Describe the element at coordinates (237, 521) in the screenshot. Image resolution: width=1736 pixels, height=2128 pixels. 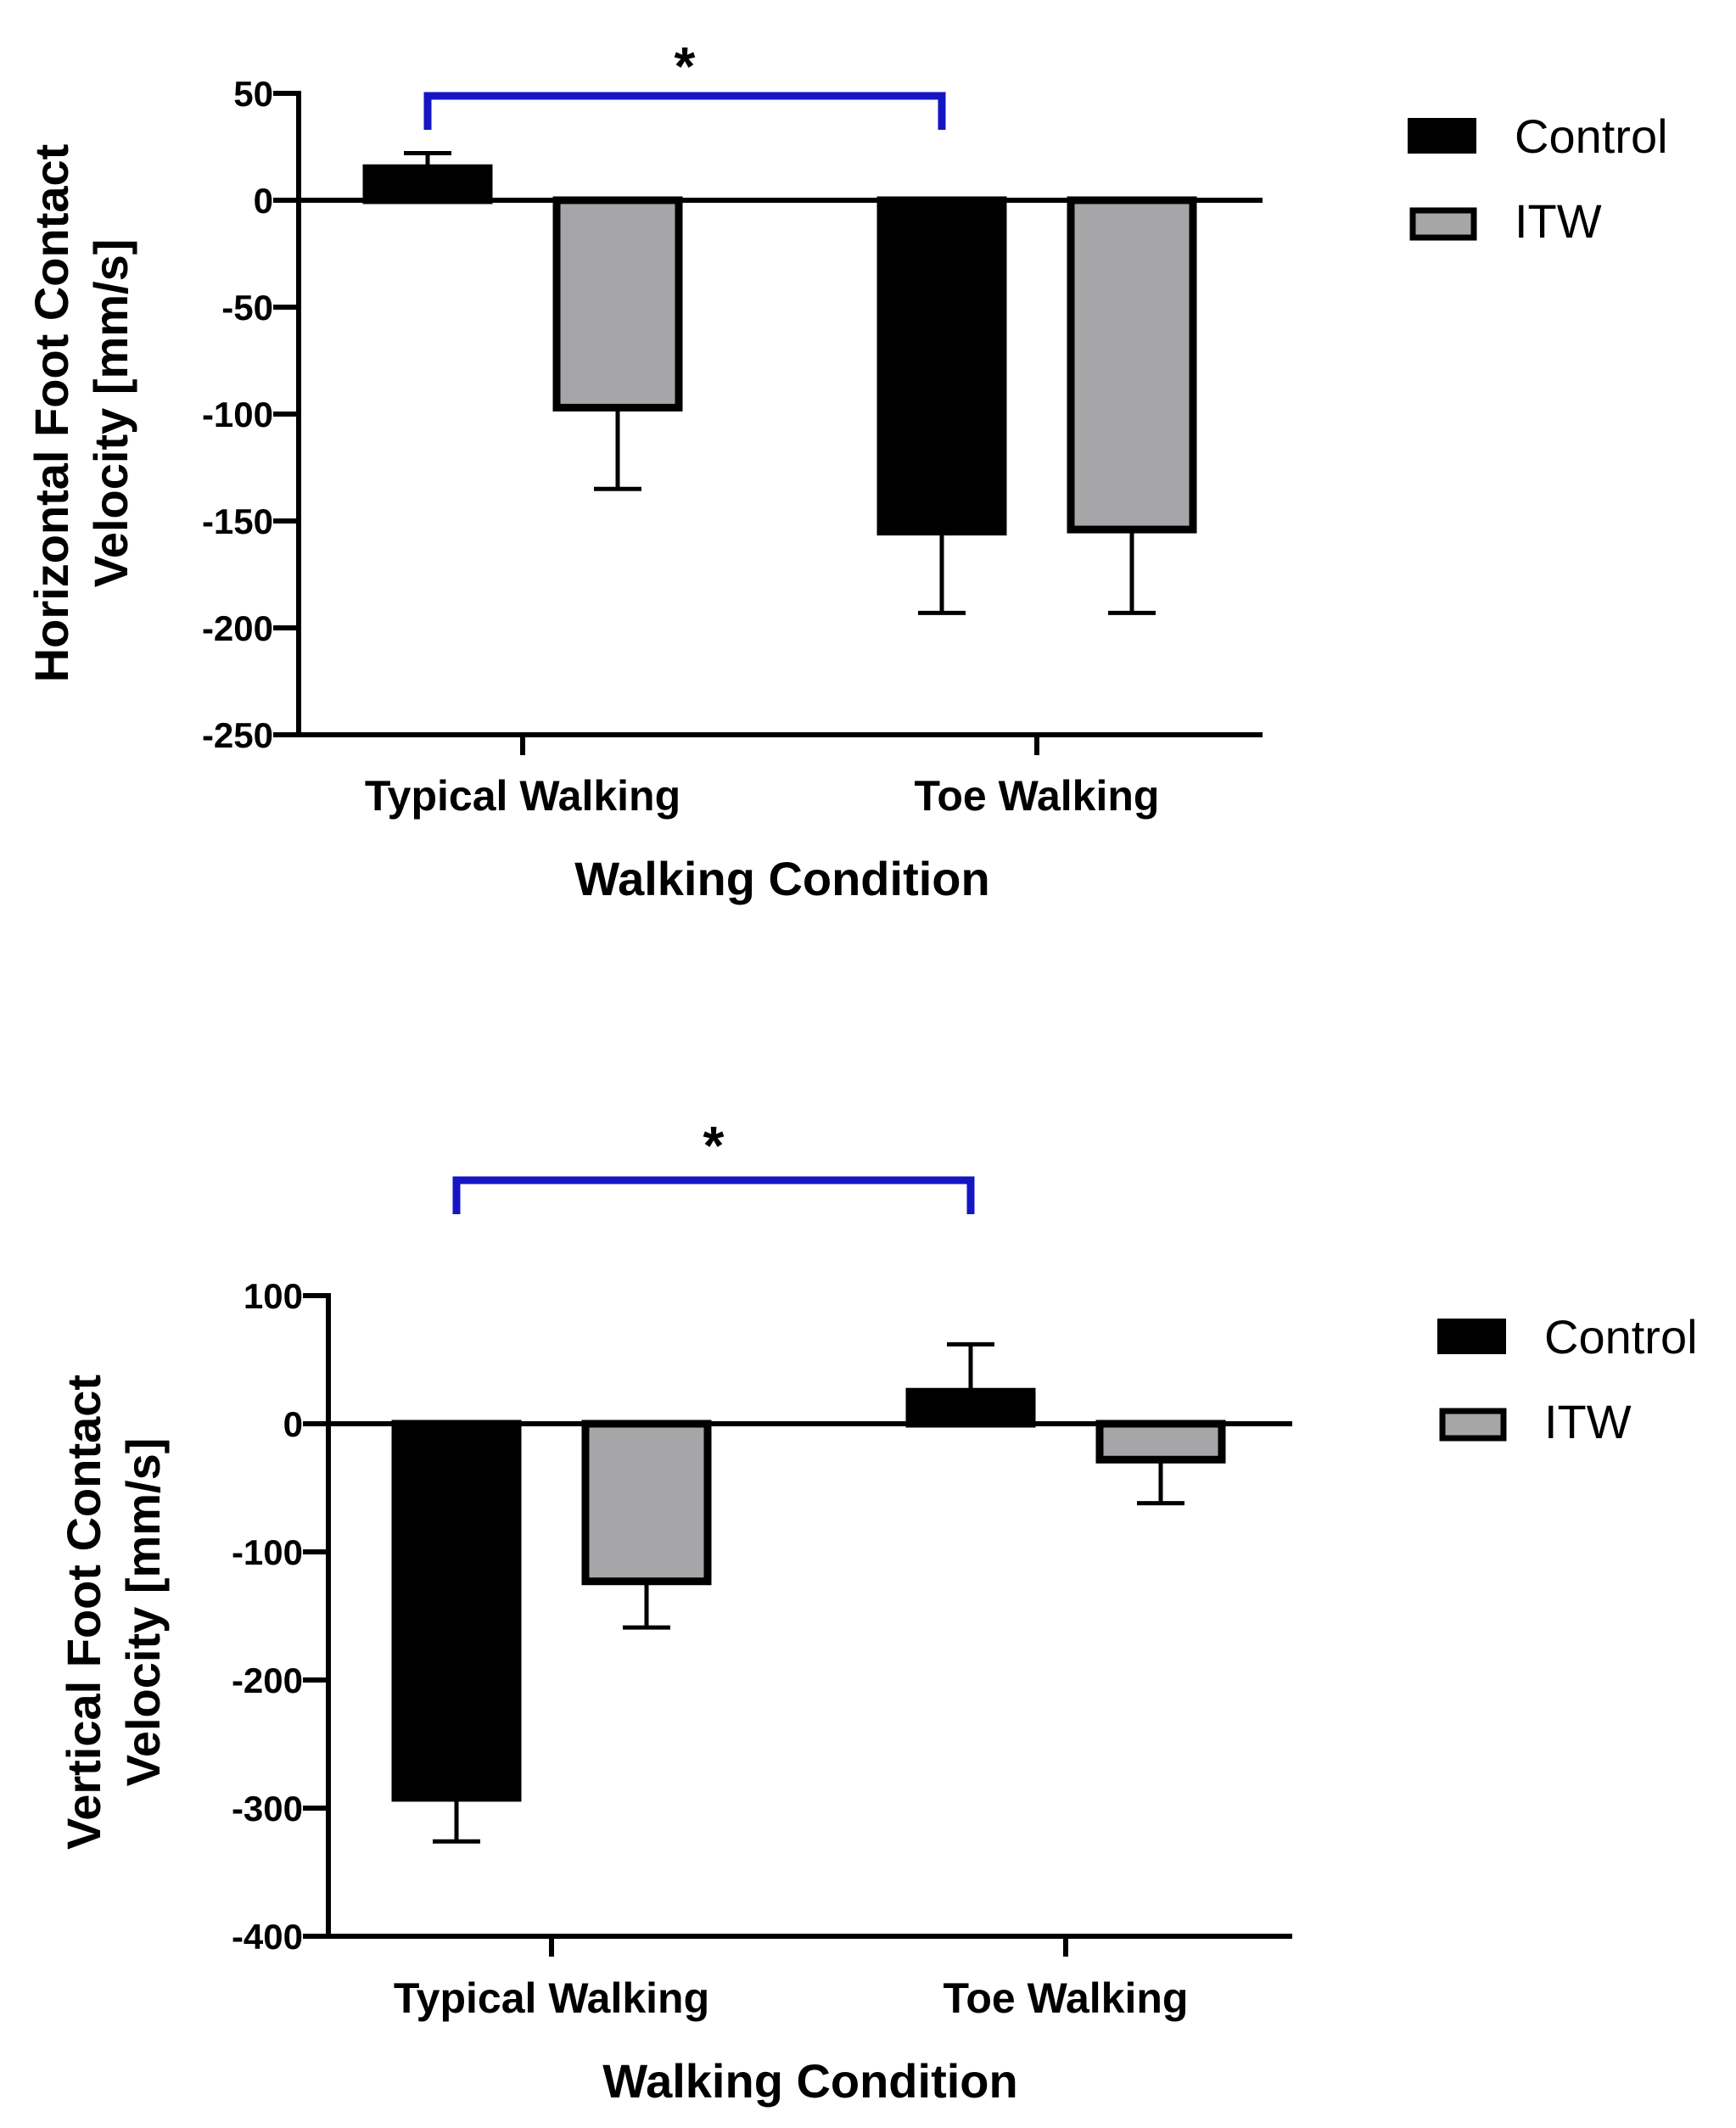
I see `y-tick-label: -150` at that location.